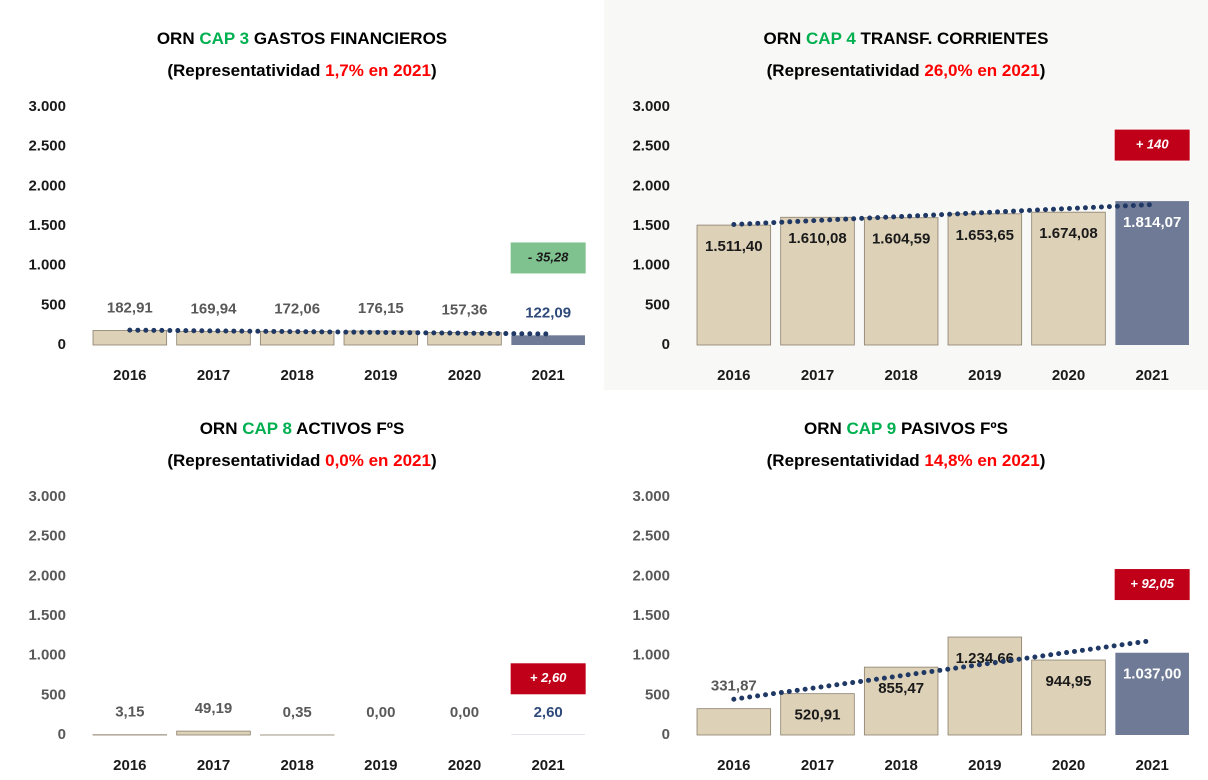  What do you see at coordinates (350, 428) in the screenshot?
I see `title-part: ACTIVOS FºS` at bounding box center [350, 428].